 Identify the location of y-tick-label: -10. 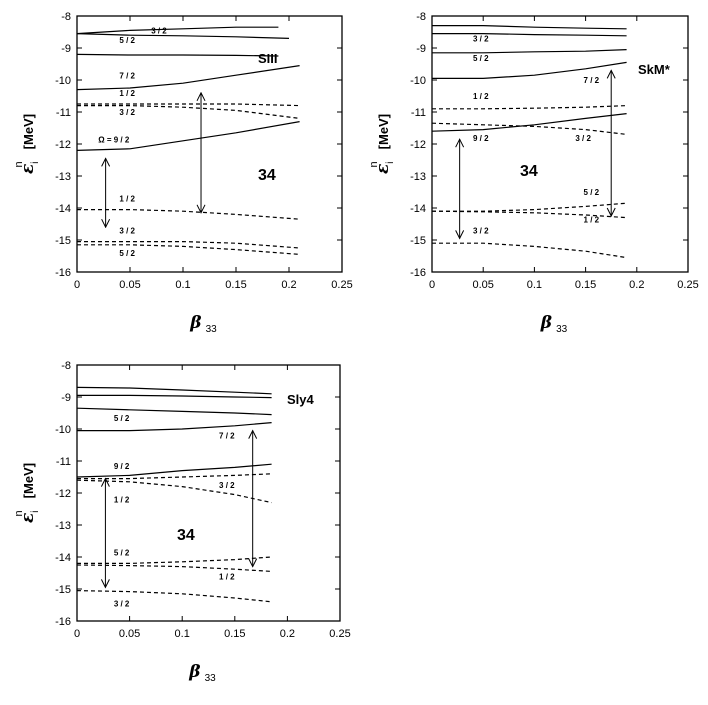
(63, 430).